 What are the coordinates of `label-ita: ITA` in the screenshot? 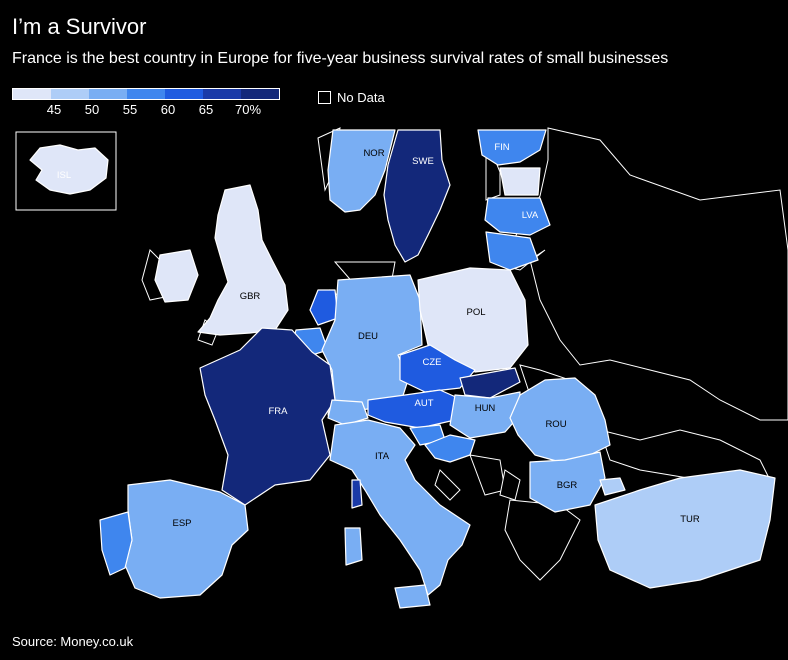 It's located at (382, 456).